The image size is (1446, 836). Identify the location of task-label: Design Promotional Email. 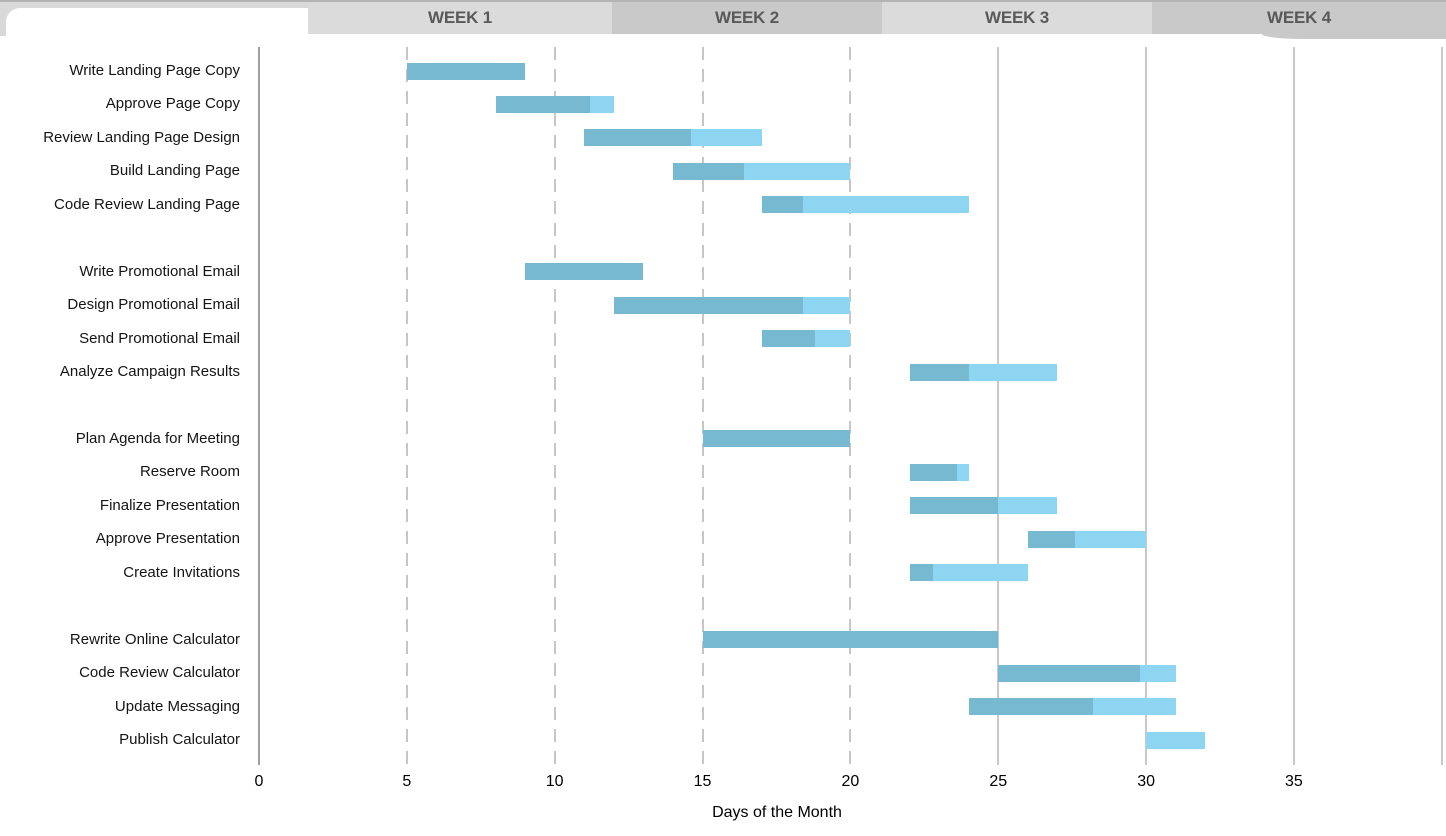
(153, 305).